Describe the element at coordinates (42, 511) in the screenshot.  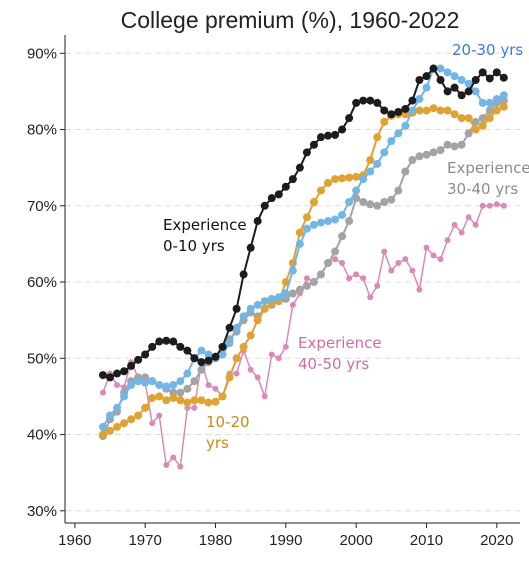
I see `y-tick-label: 30%` at that location.